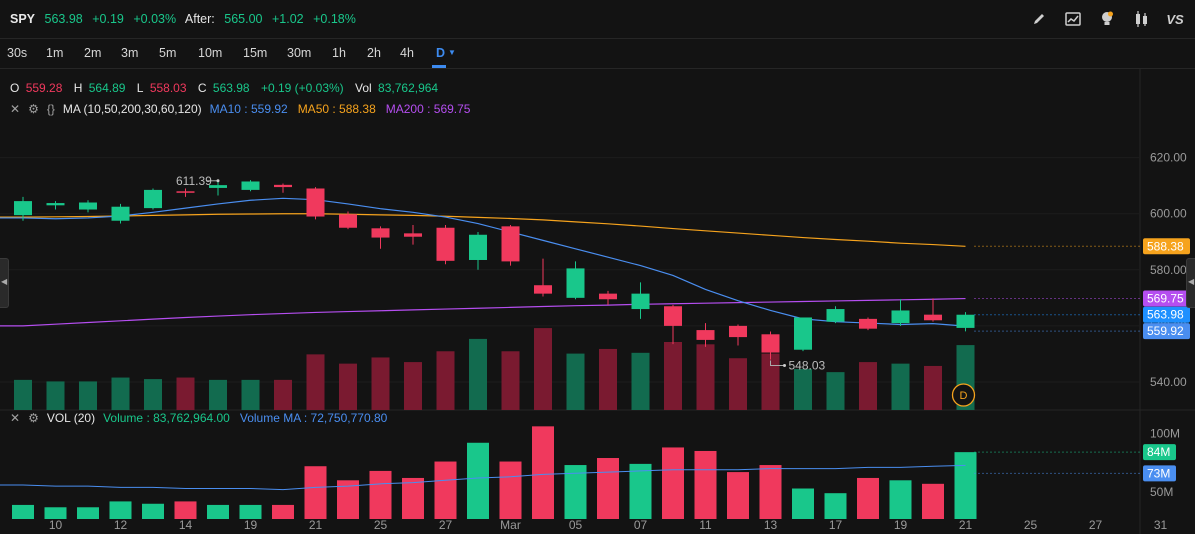  Describe the element at coordinates (15, 88) in the screenshot. I see `open-label: O` at that location.